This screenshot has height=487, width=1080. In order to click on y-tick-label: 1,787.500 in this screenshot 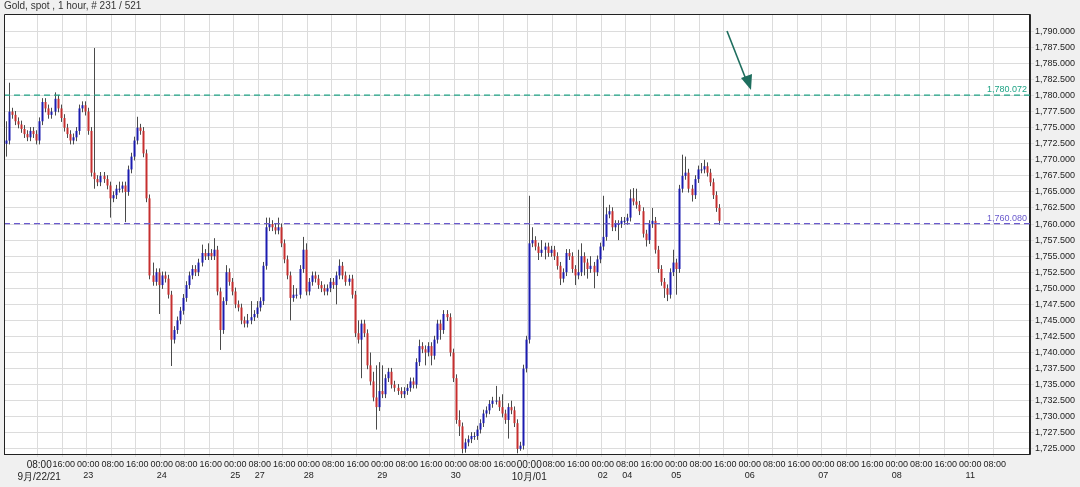, I will do `click(1055, 46)`.